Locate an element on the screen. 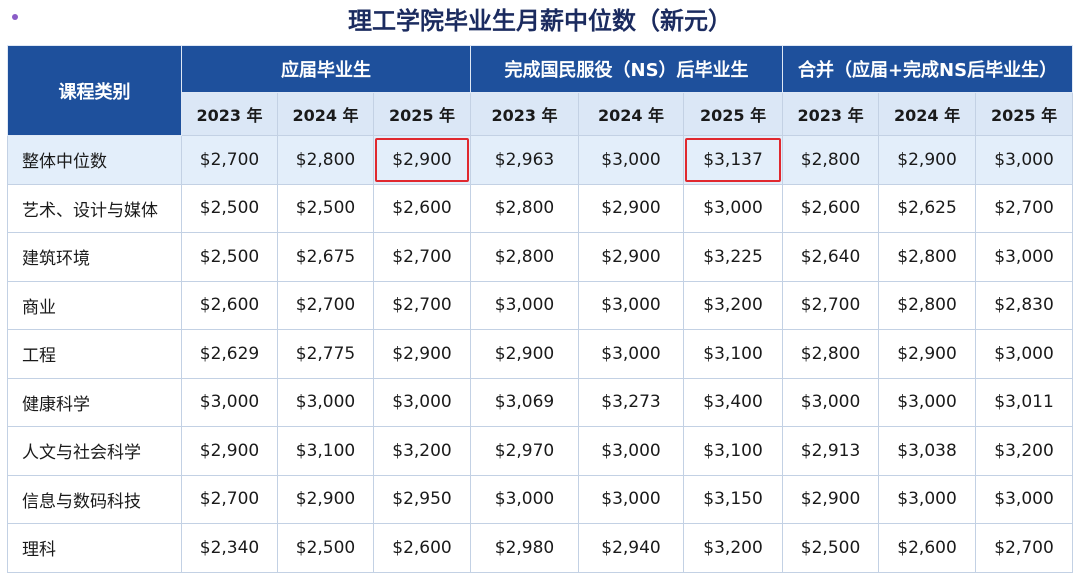 The width and height of the screenshot is (1080, 580). cell: $2,775 is located at coordinates (325, 354).